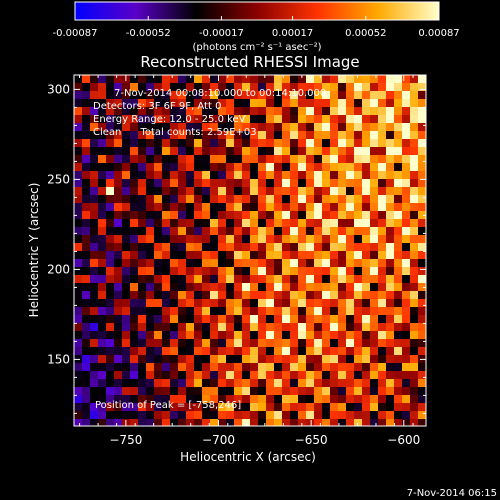  What do you see at coordinates (311, 440) in the screenshot?
I see `x-tick-label: −650` at bounding box center [311, 440].